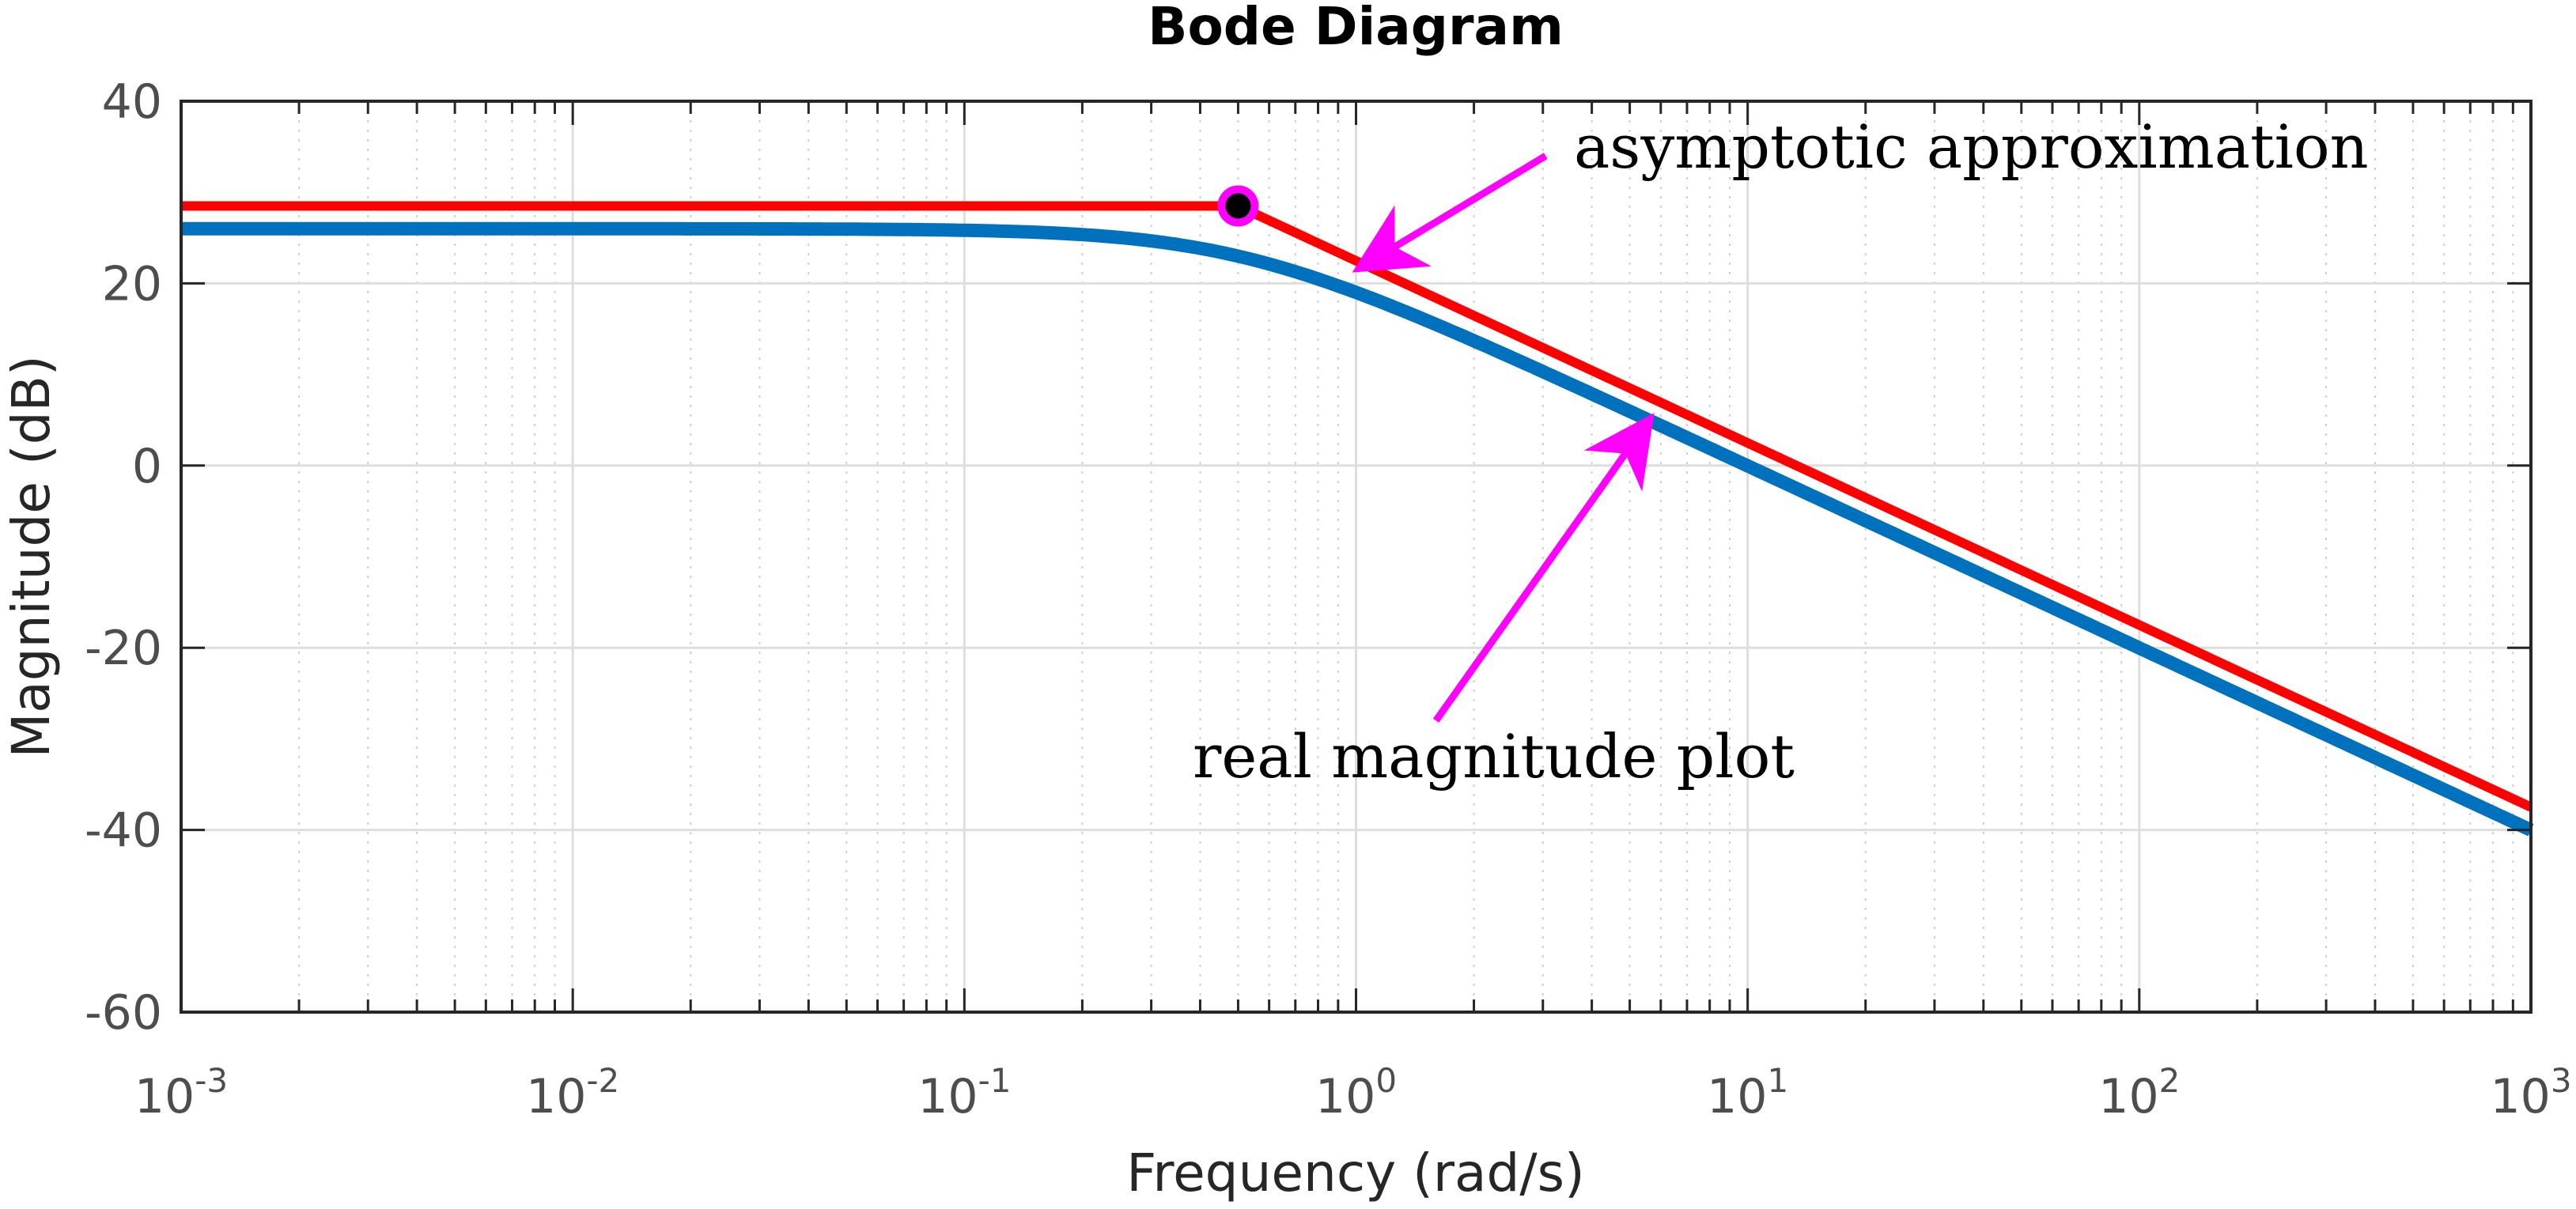 The height and width of the screenshot is (1209, 2576). I want to click on annotation-arrow-asymptotic, so click(1450, 213).